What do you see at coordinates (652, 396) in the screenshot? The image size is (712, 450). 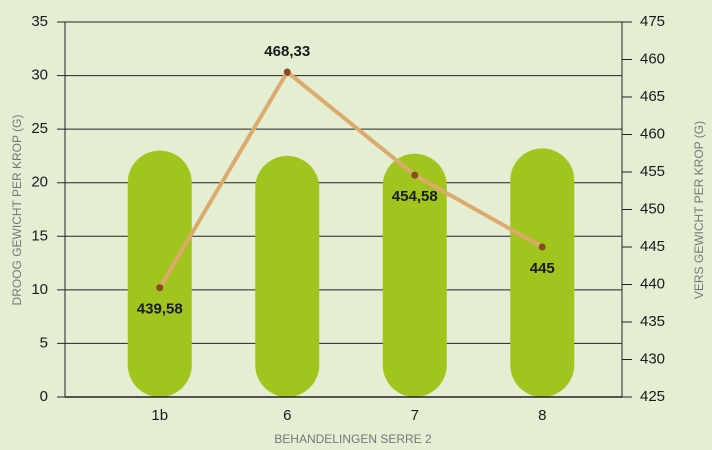 I see `y2-tick-label: 425` at bounding box center [652, 396].